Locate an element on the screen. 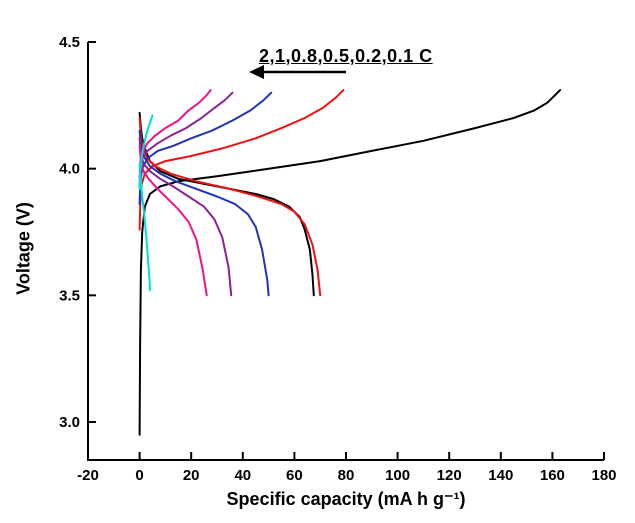 This screenshot has height=523, width=635. x-tick-label: 160 is located at coordinates (552, 475).